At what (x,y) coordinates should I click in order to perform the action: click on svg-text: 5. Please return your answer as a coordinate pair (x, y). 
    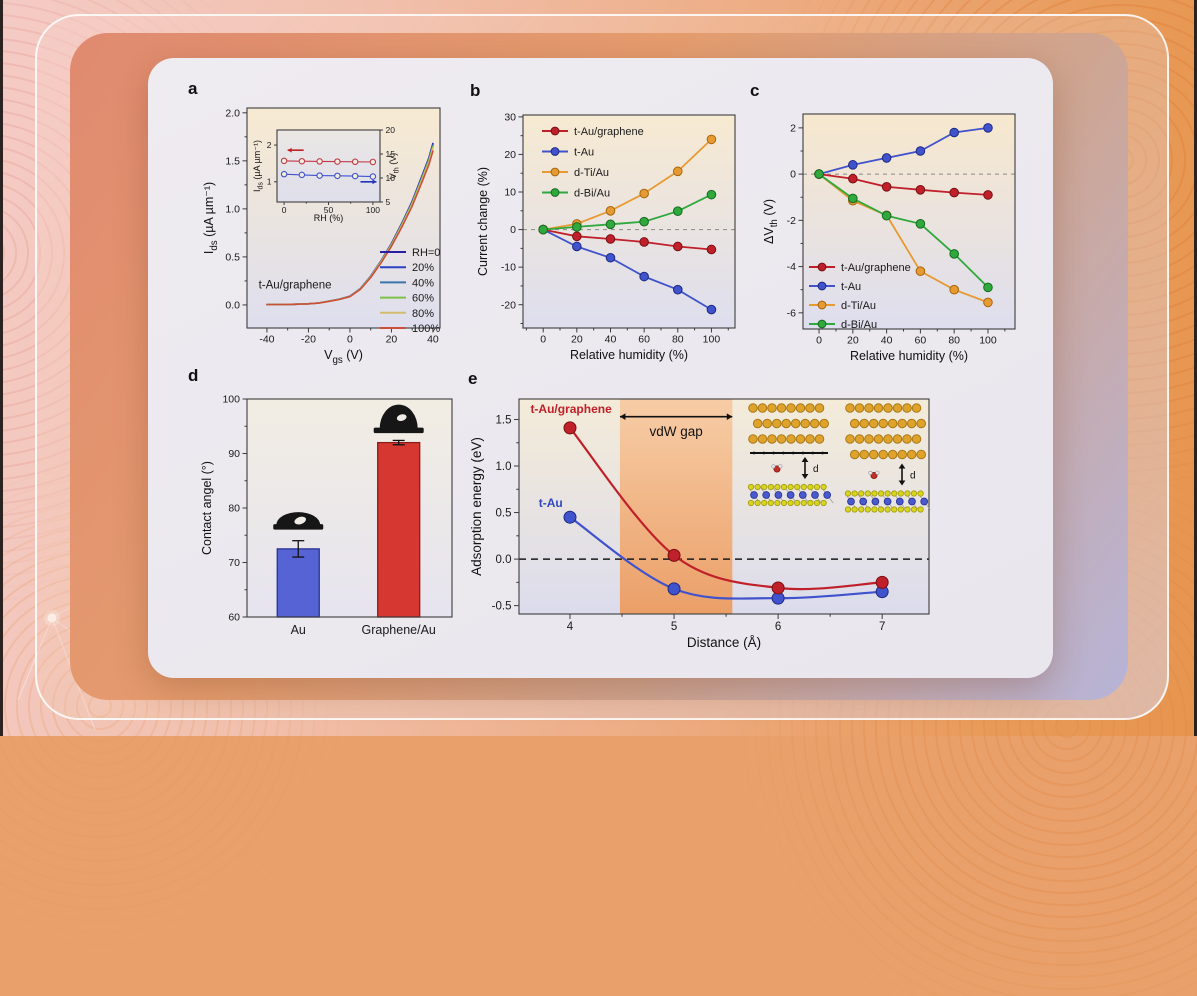
    Looking at the image, I should click on (388, 202).